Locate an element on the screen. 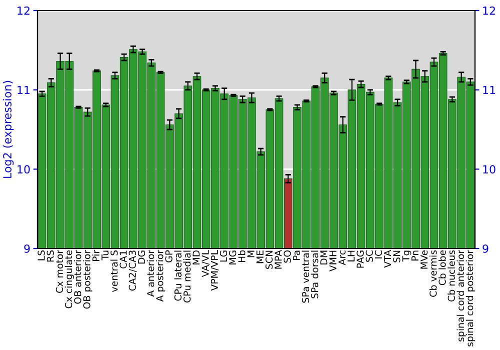 The height and width of the screenshot is (350, 500). y-tick-label: 11 is located at coordinates (24, 90).